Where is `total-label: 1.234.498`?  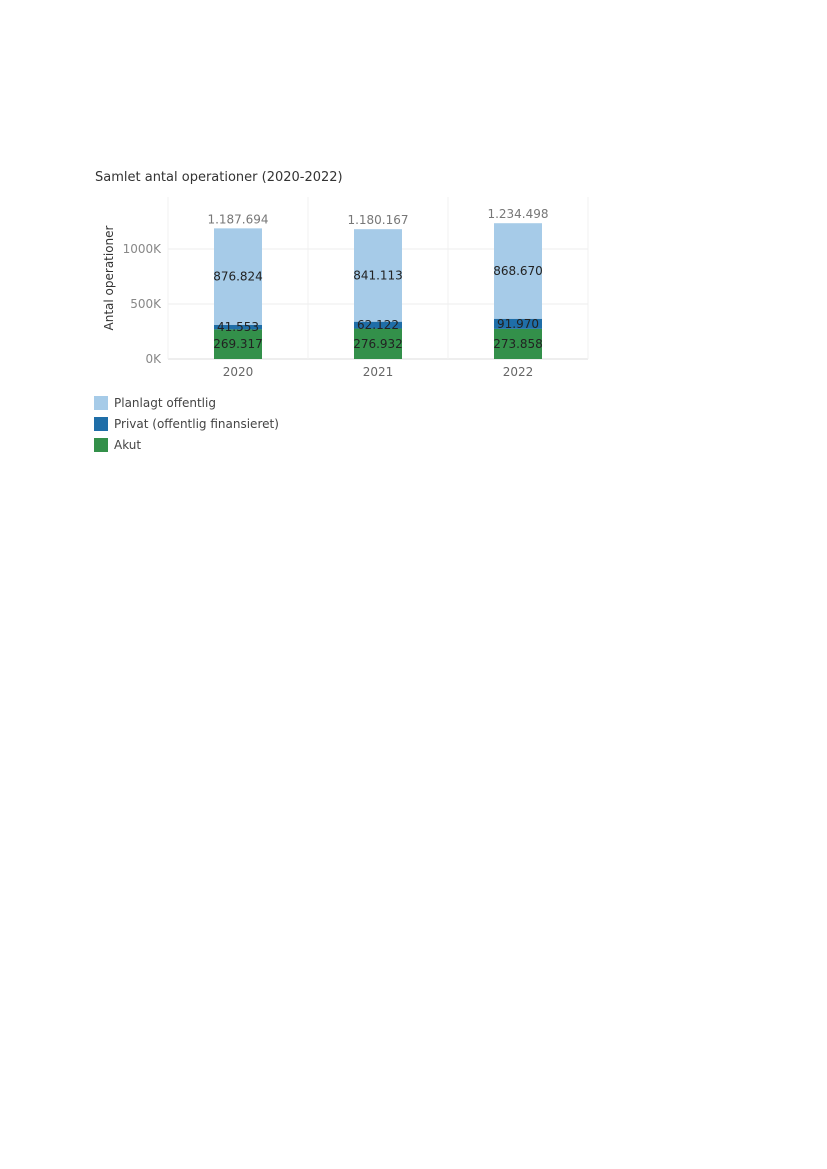
total-label: 1.234.498 is located at coordinates (517, 214).